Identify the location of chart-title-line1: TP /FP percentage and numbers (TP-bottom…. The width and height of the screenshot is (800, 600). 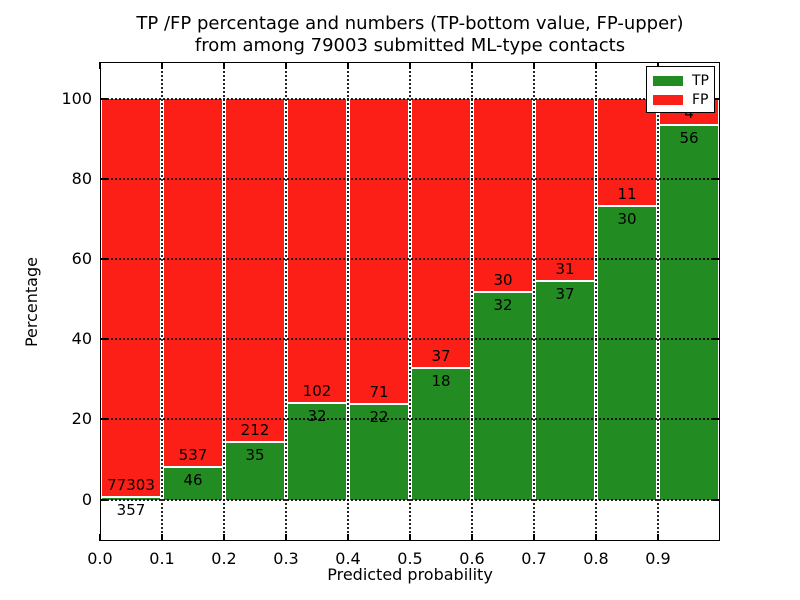
(410, 23).